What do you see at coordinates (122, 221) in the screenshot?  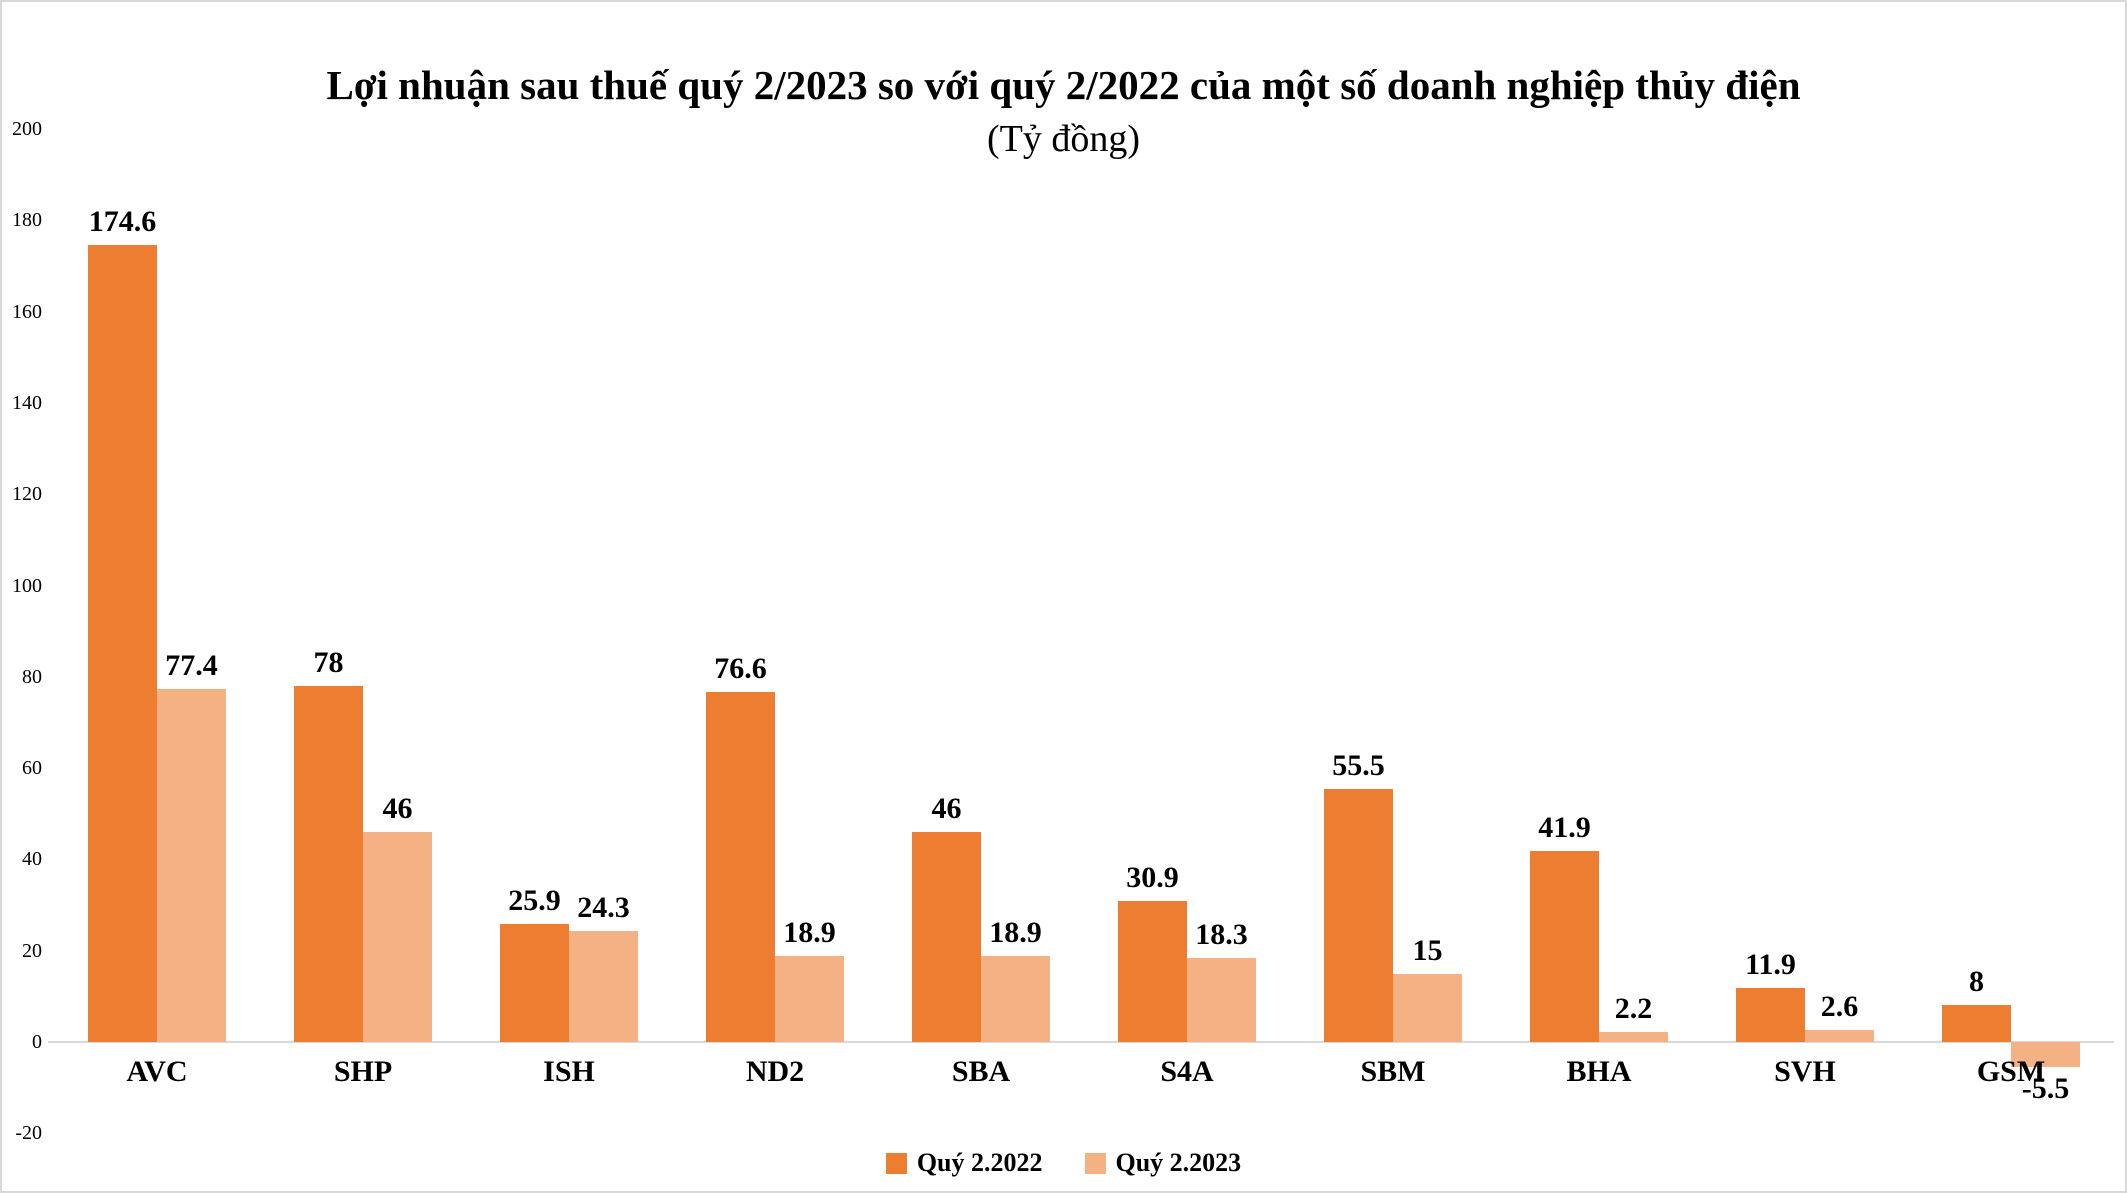 I see `value-label: 174.6` at bounding box center [122, 221].